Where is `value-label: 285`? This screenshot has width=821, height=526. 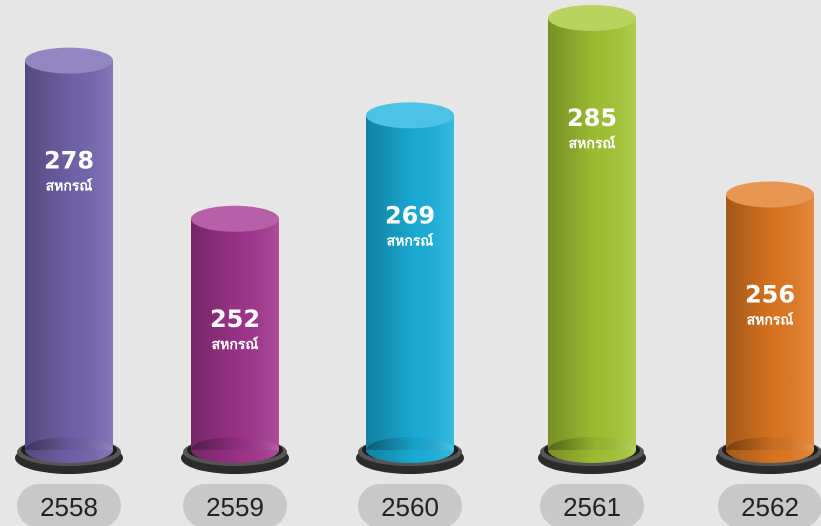
value-label: 285 is located at coordinates (592, 118).